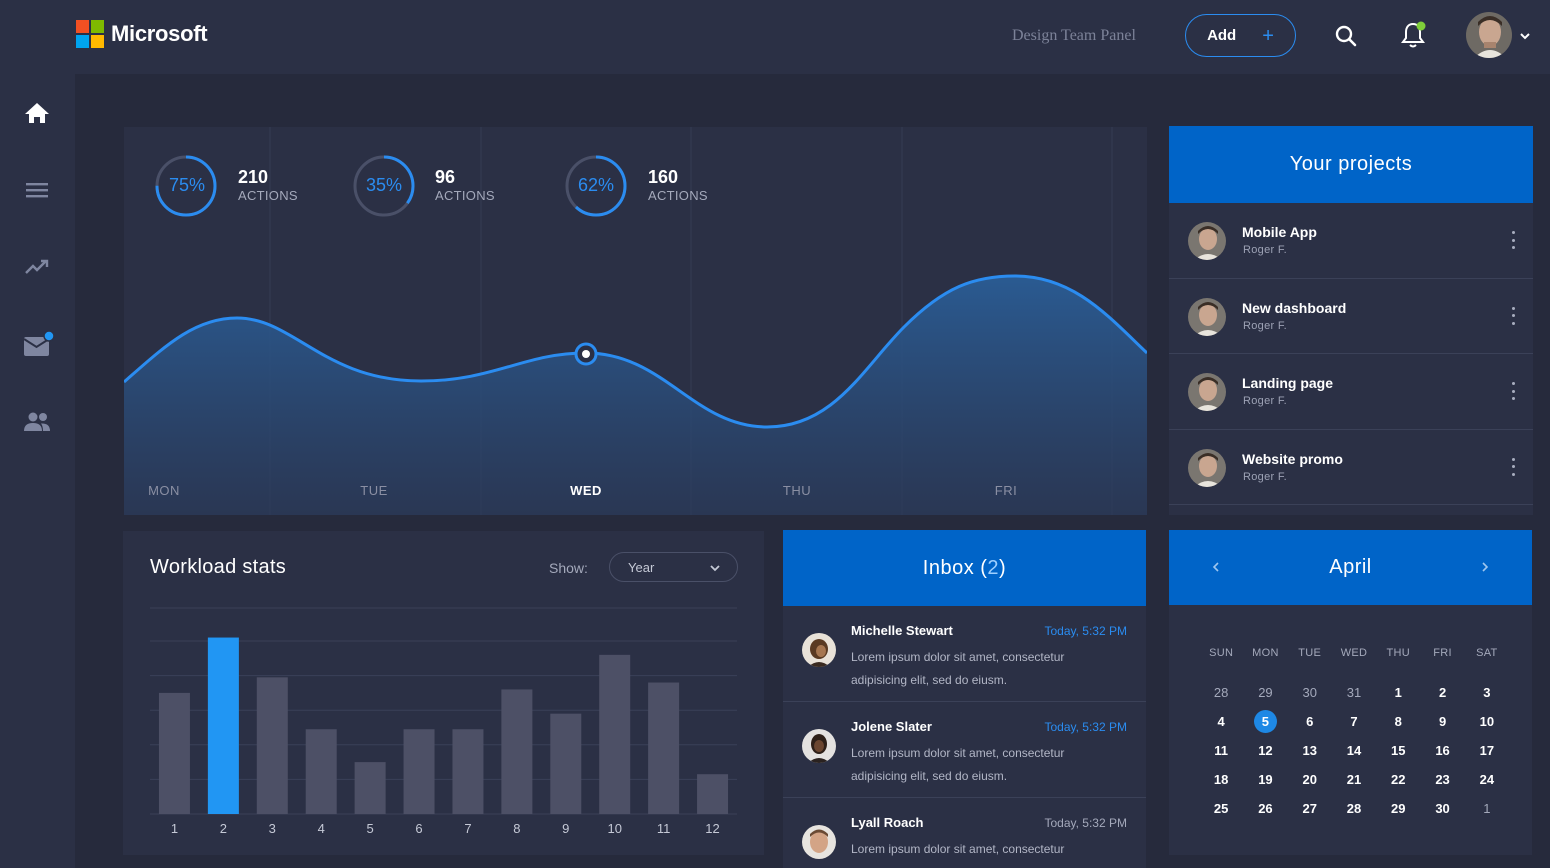  I want to click on calendar-day: 7, so click(1354, 721).